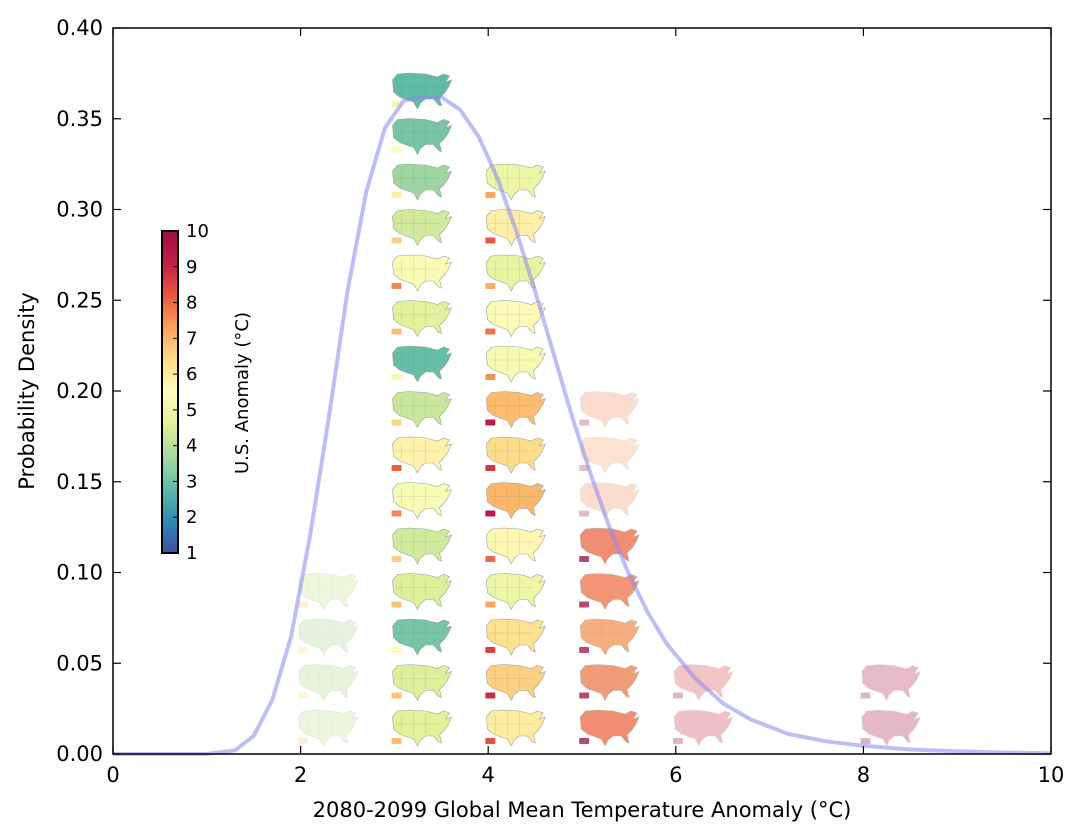  Describe the element at coordinates (191, 517) in the screenshot. I see `colorbar-tick-label: 2` at that location.